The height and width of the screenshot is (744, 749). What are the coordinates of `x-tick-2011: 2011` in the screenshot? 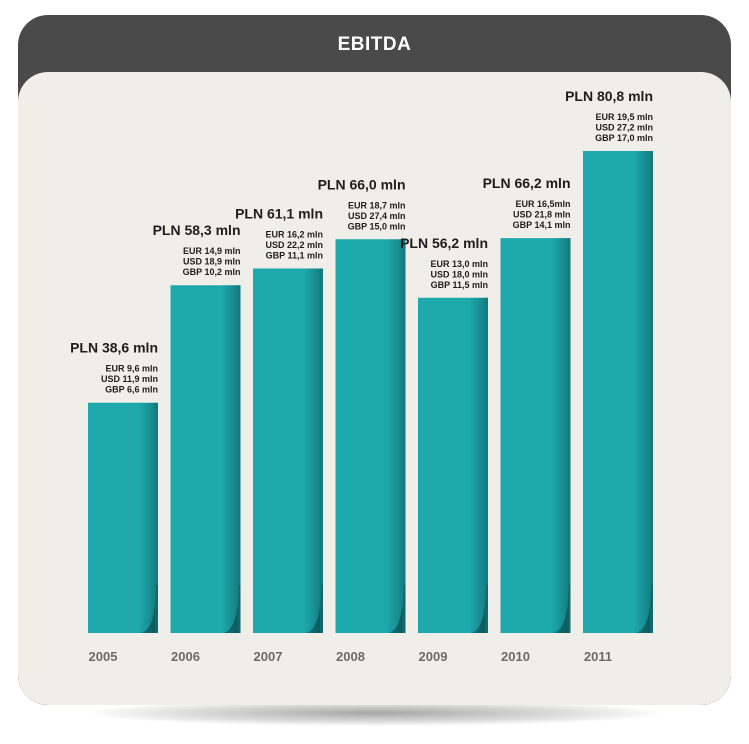 It's located at (598, 656).